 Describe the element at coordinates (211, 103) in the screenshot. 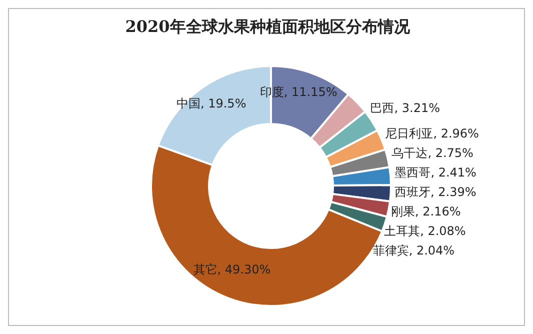

I see `slice-label: 中国, 19.5%` at that location.